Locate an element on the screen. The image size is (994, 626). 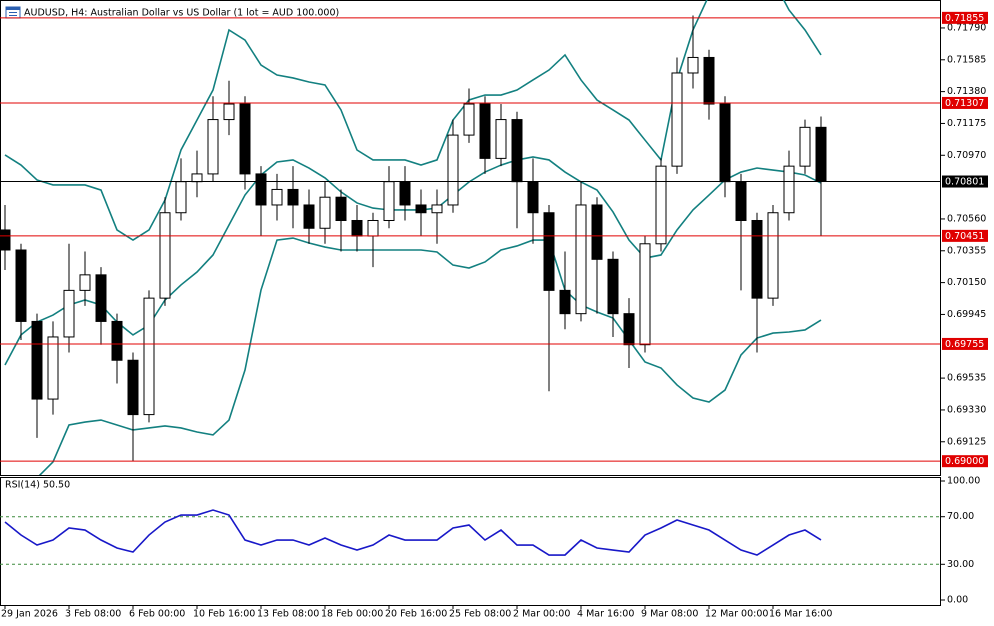
x-tick-label: 9 Mar 08:00 is located at coordinates (669, 614).